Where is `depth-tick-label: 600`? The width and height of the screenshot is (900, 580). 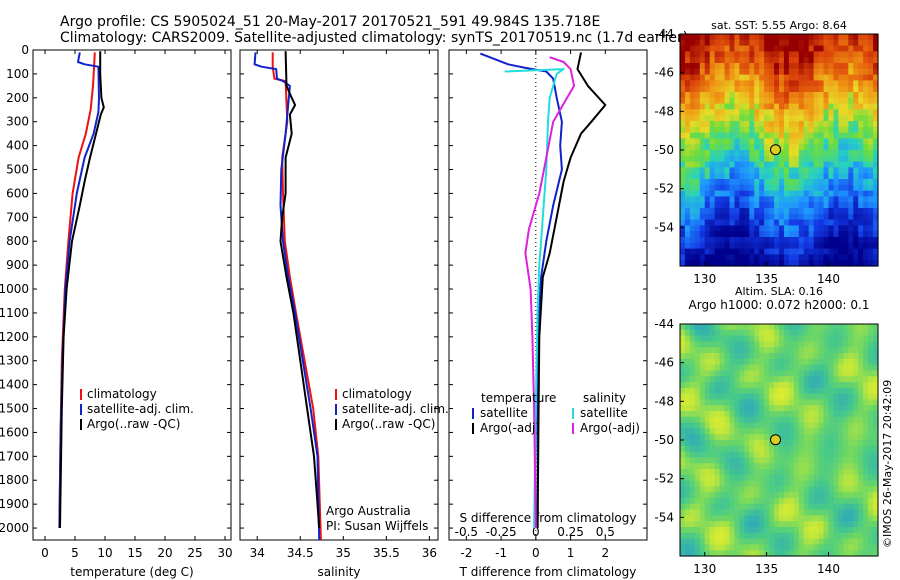 depth-tick-label: 600 is located at coordinates (17, 193).